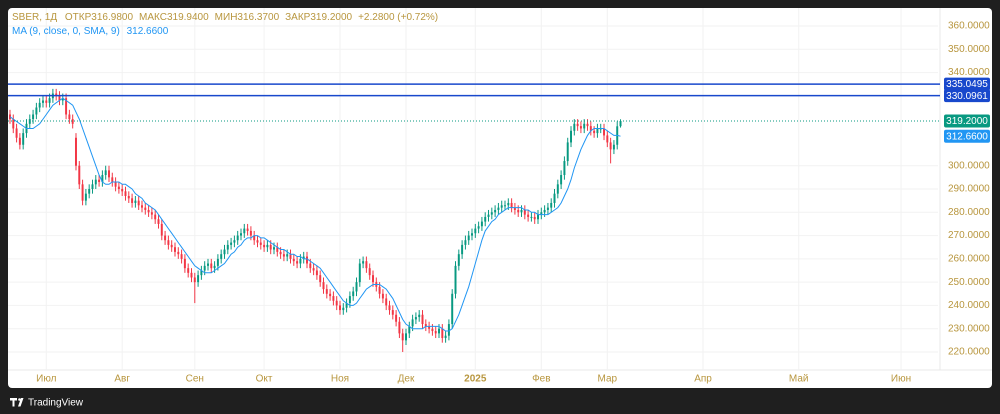 This screenshot has height=414, width=1000. Describe the element at coordinates (406, 379) in the screenshot. I see `x-tick-label: Дек` at that location.